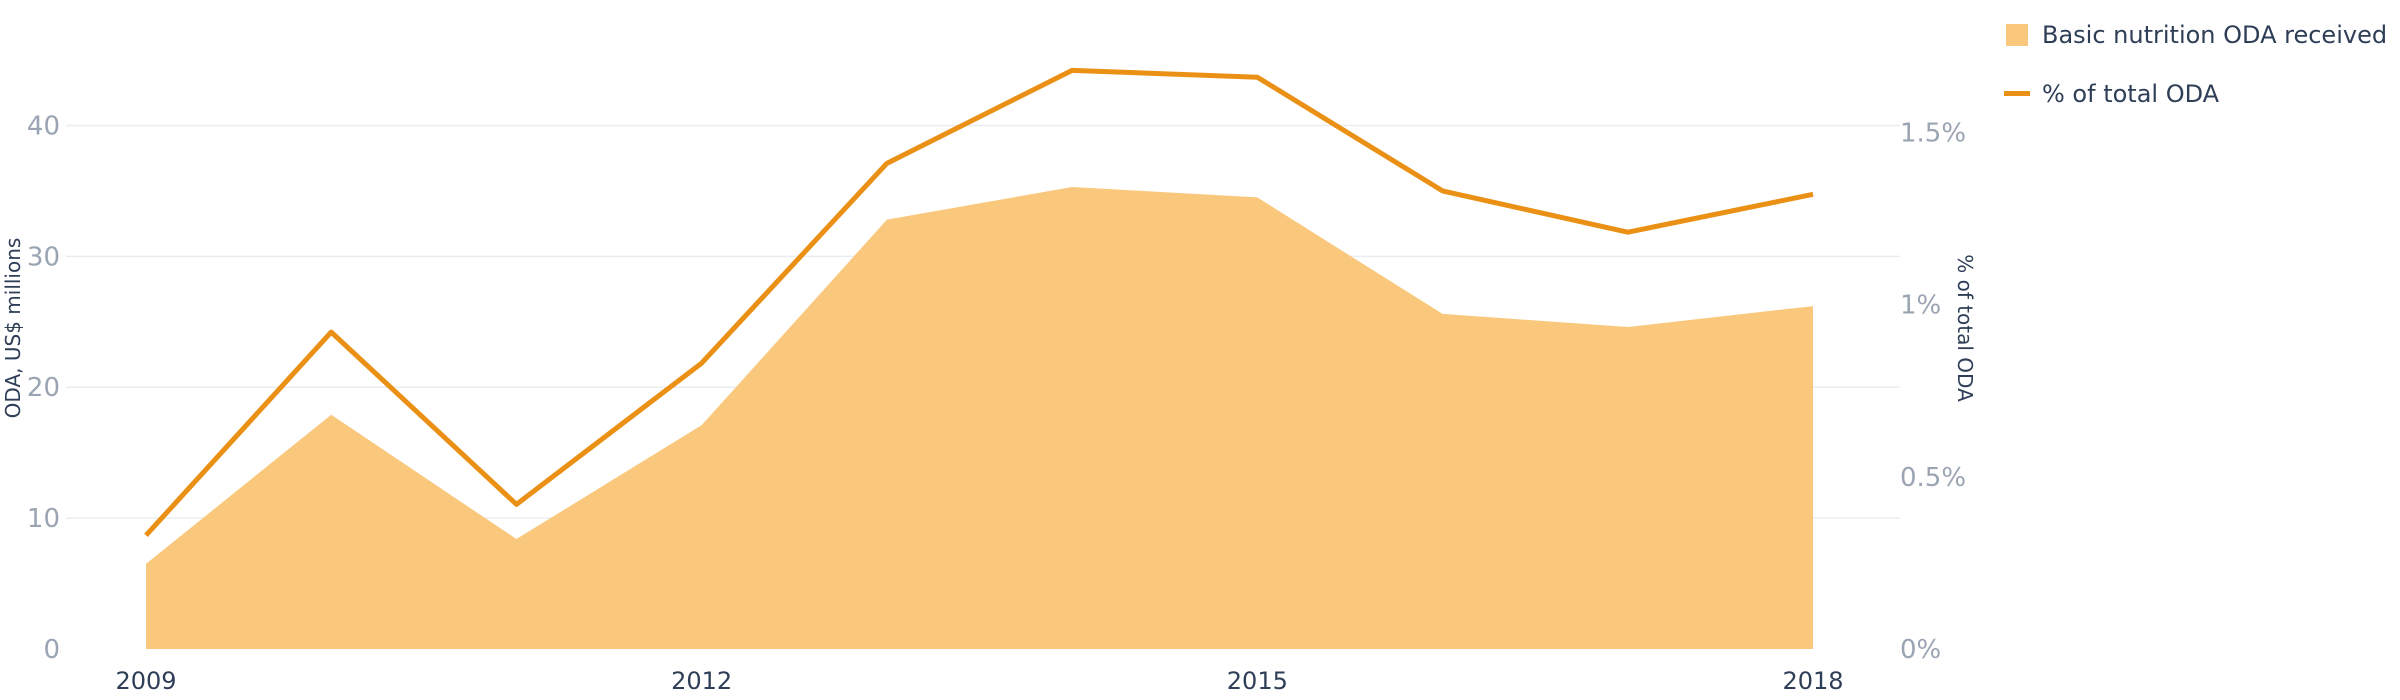  I want to click on y-left-tick-label: 10, so click(43, 519).